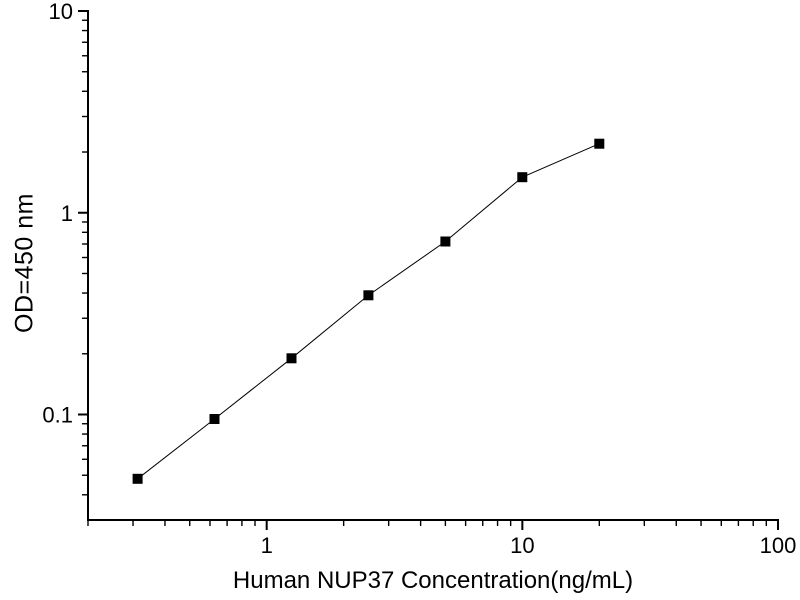 Image resolution: width=800 pixels, height=600 pixels. Describe the element at coordinates (522, 545) in the screenshot. I see `x-tick-label: 10` at that location.